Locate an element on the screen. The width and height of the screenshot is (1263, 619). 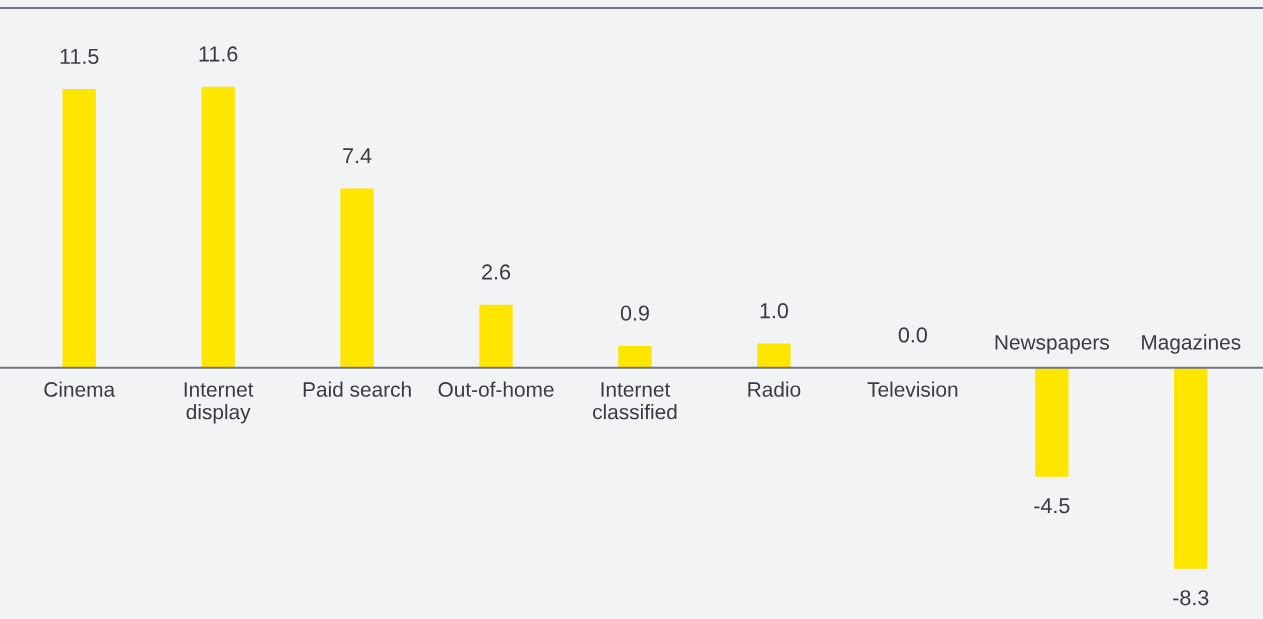
data-label: -4.5 is located at coordinates (1052, 506).